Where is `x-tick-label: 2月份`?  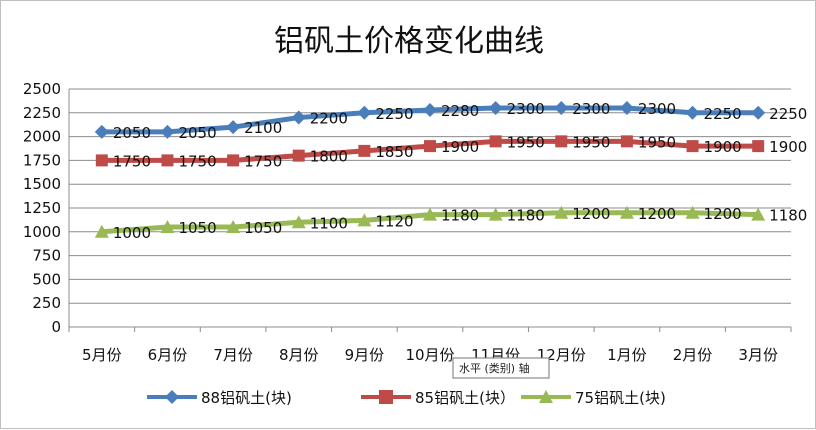 x-tick-label: 2月份 is located at coordinates (693, 355).